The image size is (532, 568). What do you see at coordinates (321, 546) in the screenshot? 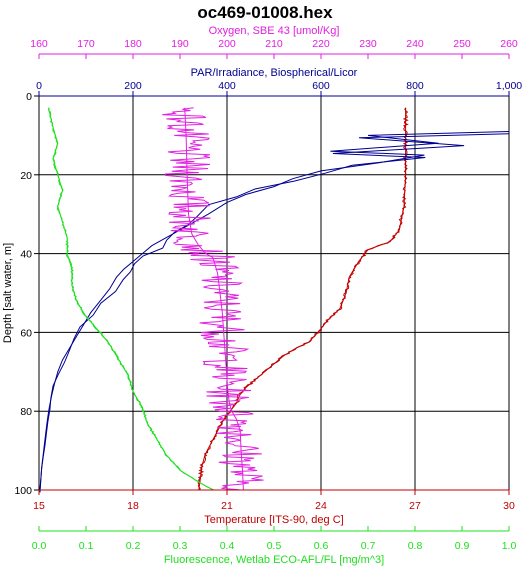
I see `tick-label-fluorescence: 0.6` at bounding box center [321, 546].